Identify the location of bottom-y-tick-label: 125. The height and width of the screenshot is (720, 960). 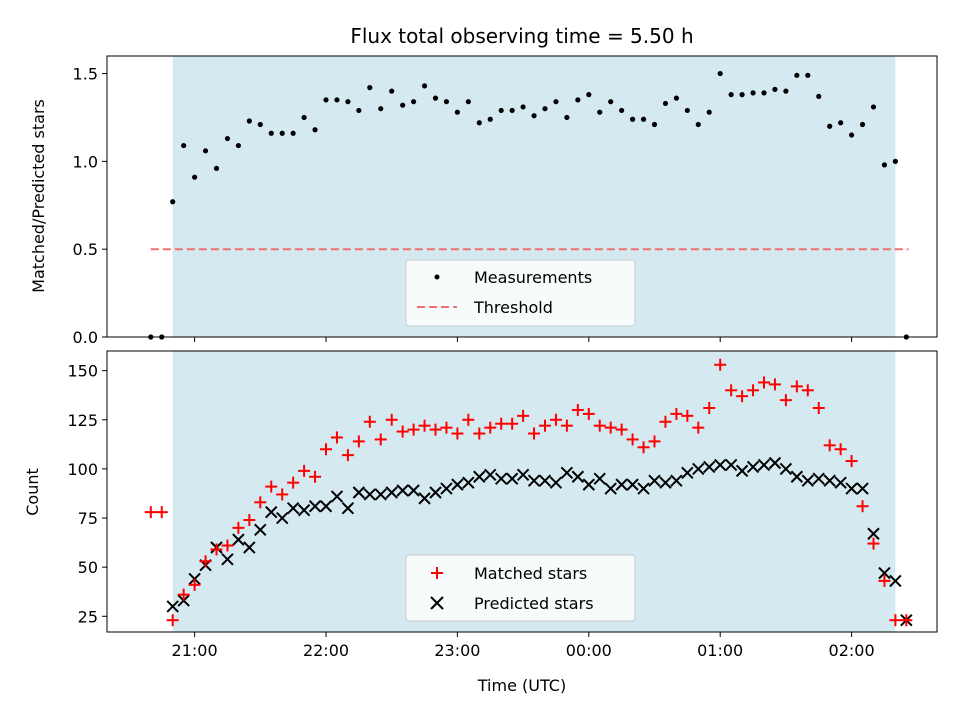
(82, 420).